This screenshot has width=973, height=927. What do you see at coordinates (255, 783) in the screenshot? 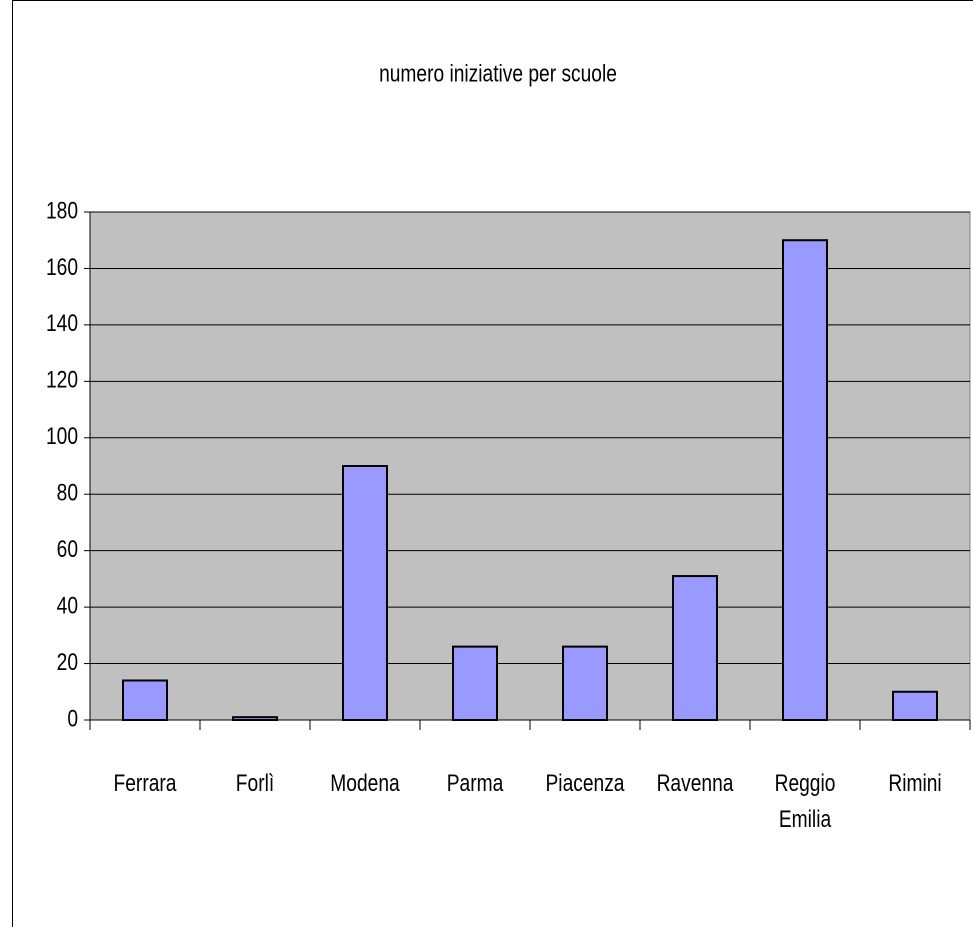
I see `x-tick-label: Forlì` at bounding box center [255, 783].